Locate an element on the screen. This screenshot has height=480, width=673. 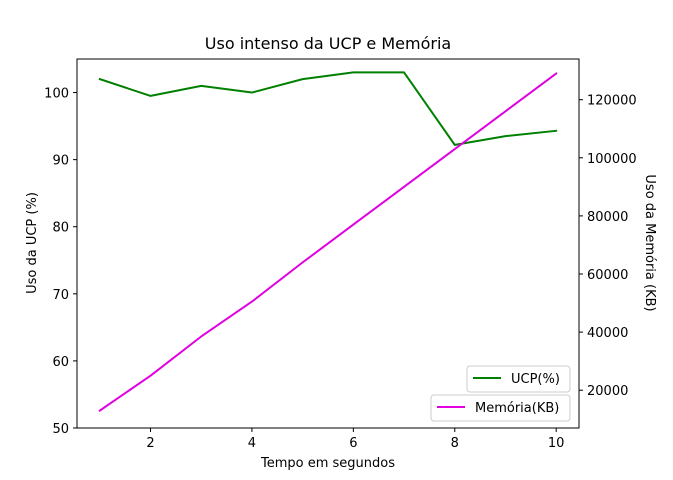
chart-title: Uso intenso da UCP e Memória is located at coordinates (328, 43).